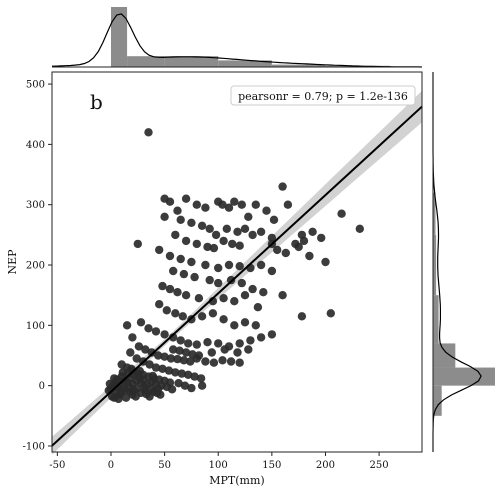 This screenshot has width=498, height=495. I want to click on x-axis: -50 0 50 100 150 200 250, so click(219, 461).